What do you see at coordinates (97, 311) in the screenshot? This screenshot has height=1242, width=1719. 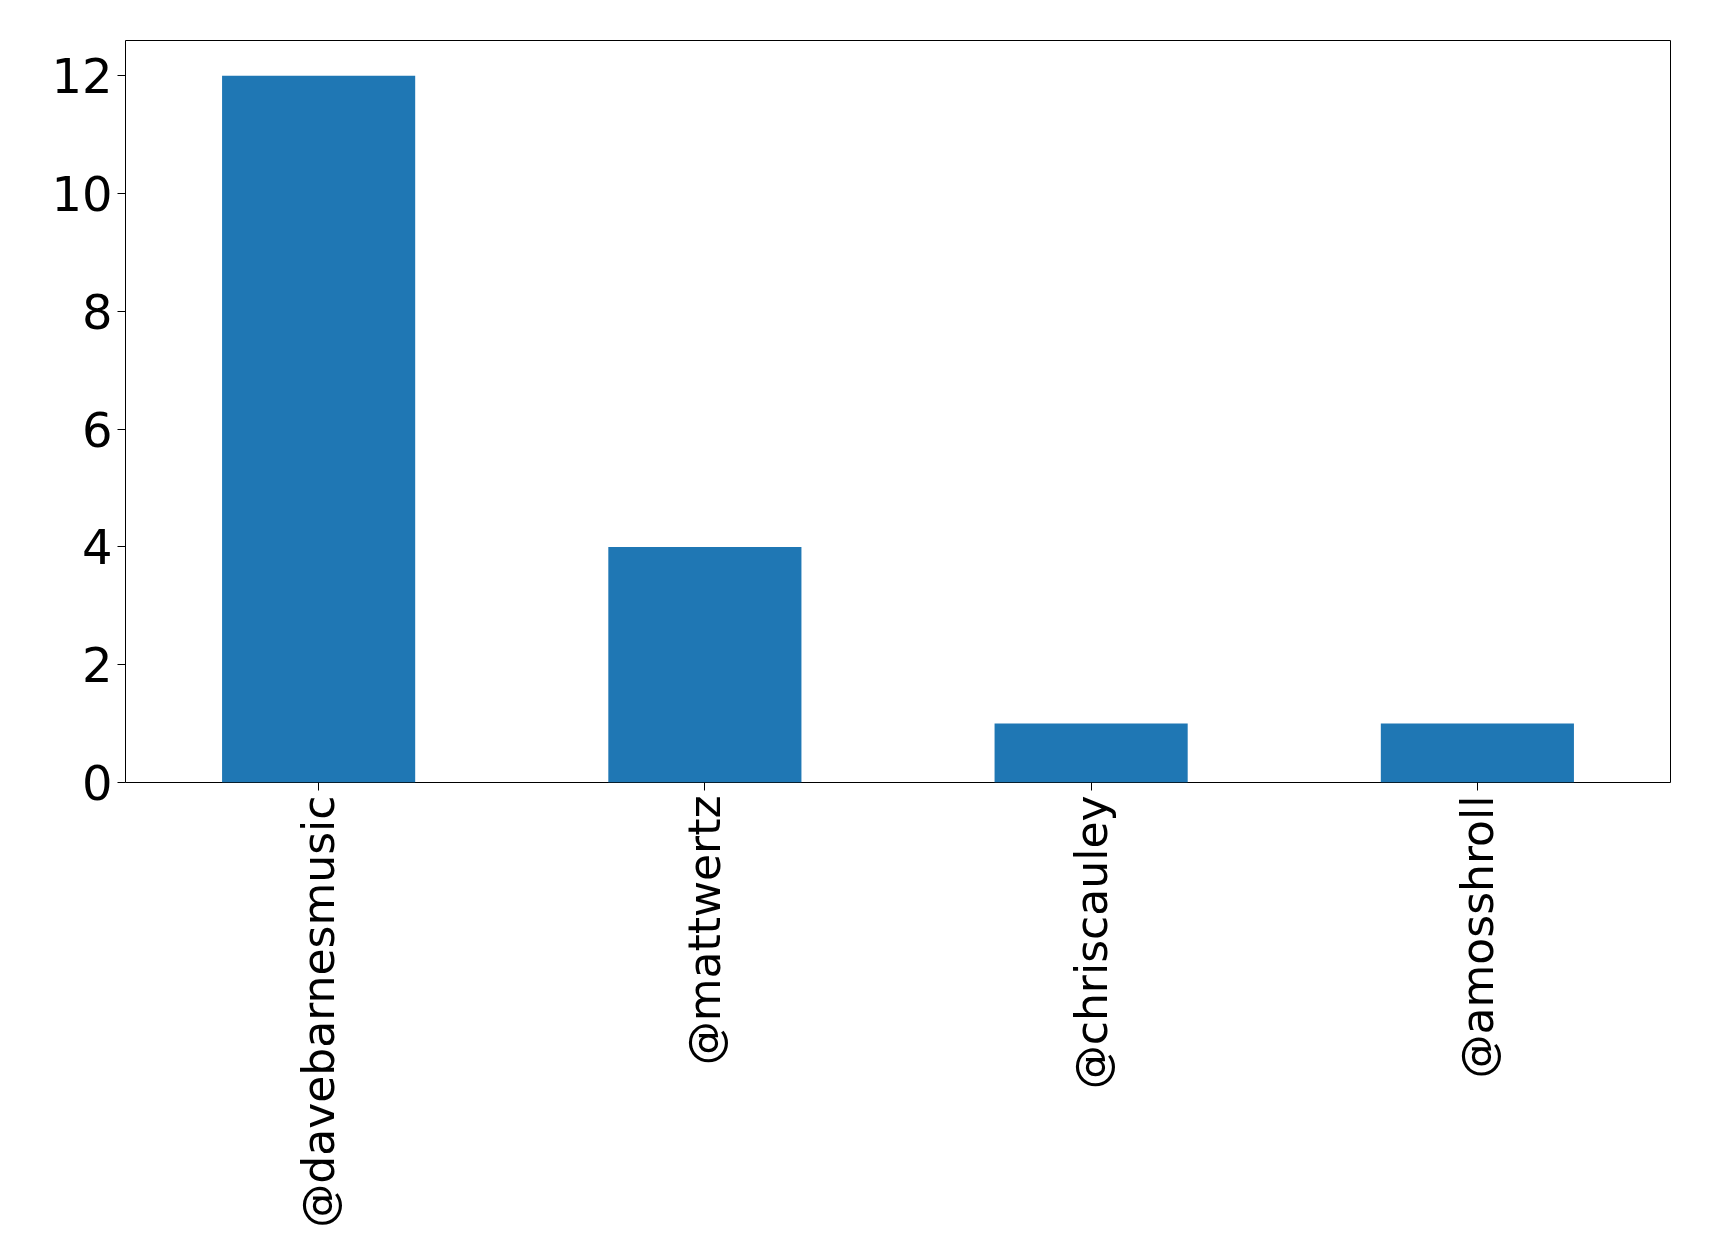 I see `y-tick-label: 8` at bounding box center [97, 311].